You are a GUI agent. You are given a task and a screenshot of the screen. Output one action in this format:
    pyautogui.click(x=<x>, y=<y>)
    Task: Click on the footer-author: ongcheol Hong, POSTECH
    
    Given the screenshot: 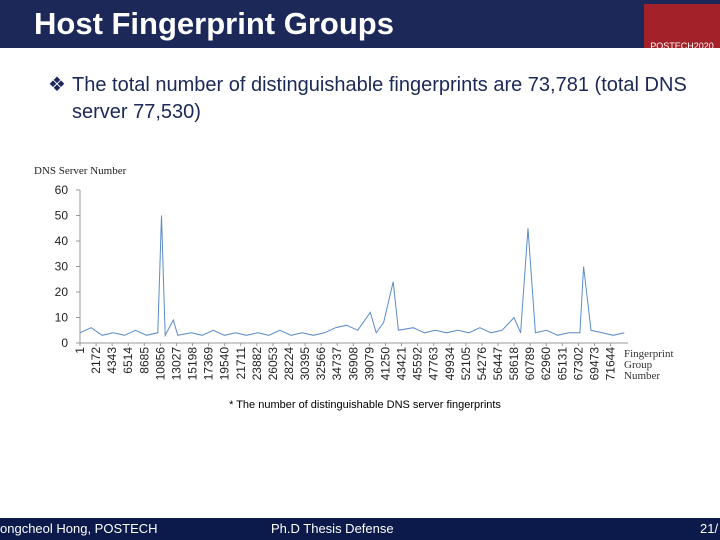 What is the action you would take?
    pyautogui.click(x=79, y=528)
    